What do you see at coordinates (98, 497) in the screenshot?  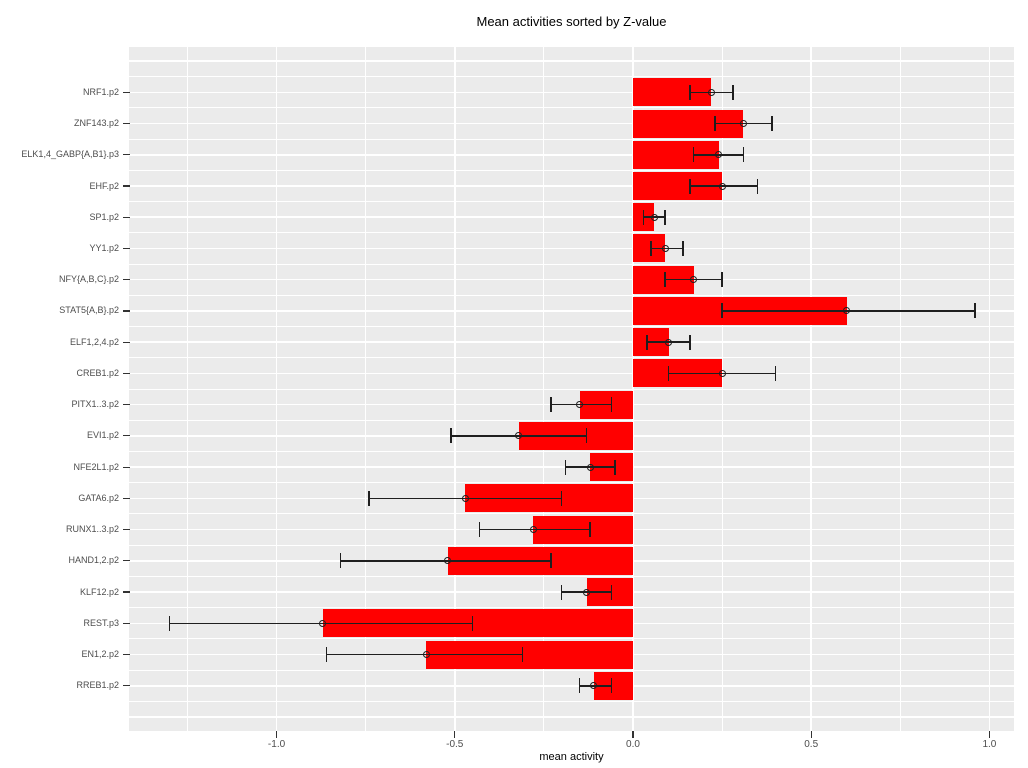 I see `y-tick-label: GATA6.p2` at bounding box center [98, 497].